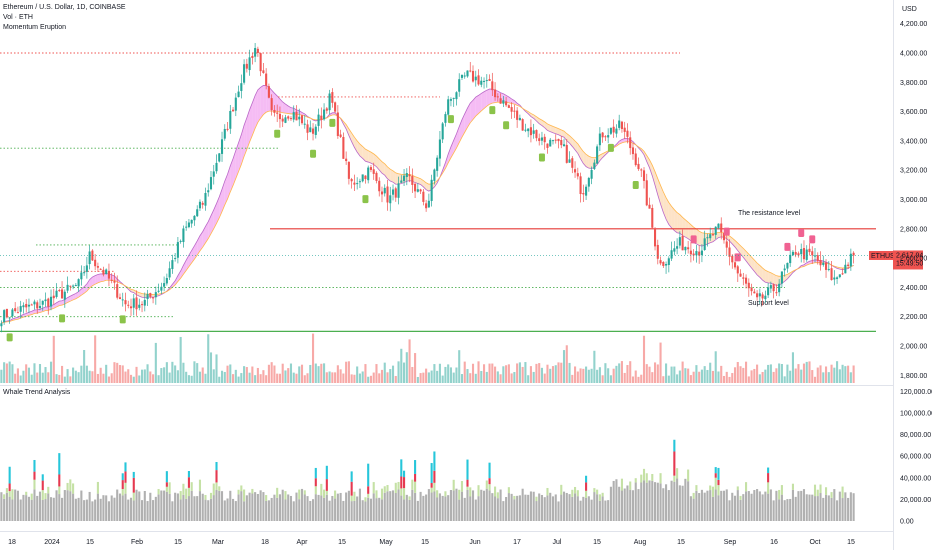  I want to click on time-tick-label: Sep, so click(730, 542).